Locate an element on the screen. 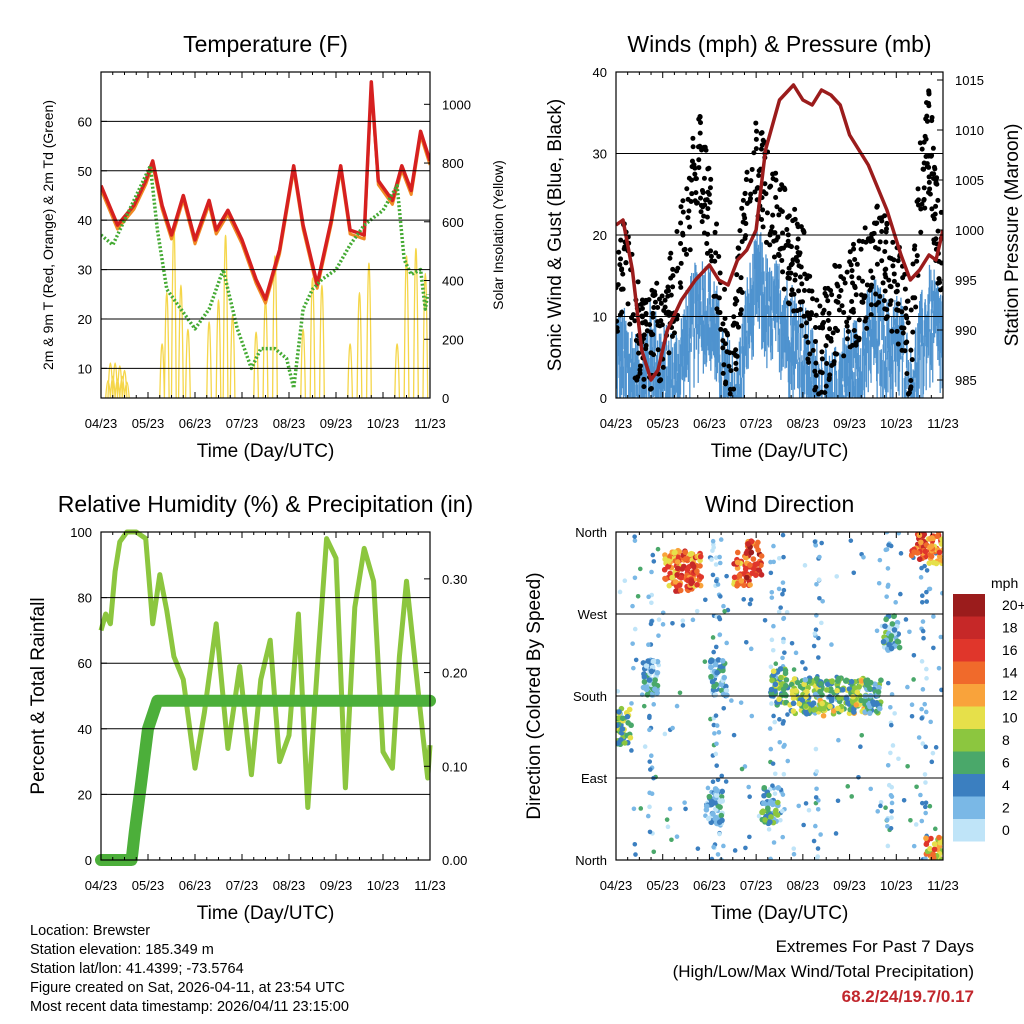 The width and height of the screenshot is (1024, 1024). legend-swatch is located at coordinates (969, 717).